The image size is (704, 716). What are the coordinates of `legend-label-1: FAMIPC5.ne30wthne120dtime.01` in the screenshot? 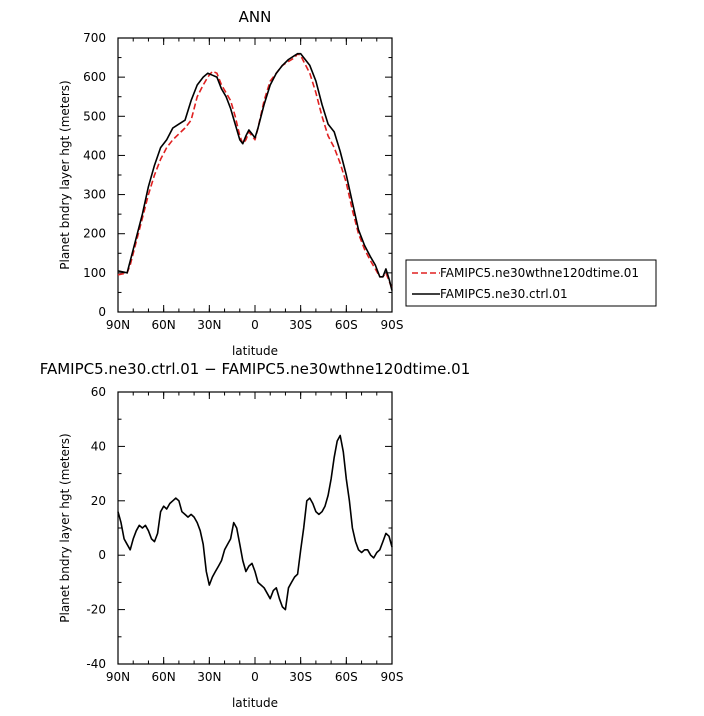 It's located at (539, 273).